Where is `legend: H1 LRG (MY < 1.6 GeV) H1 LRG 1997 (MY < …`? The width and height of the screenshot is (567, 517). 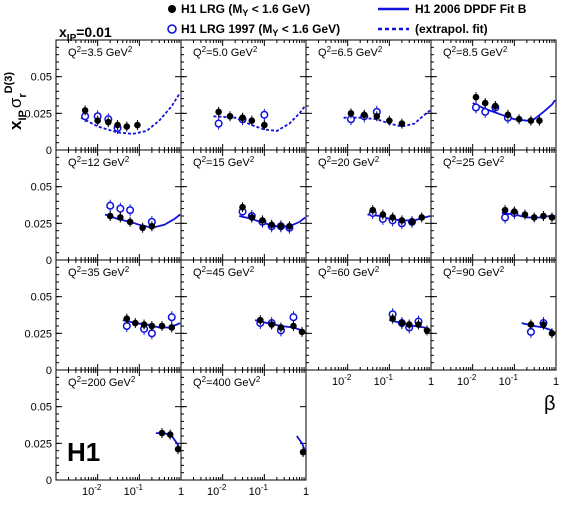 legend: H1 LRG (MY < 1.6 GeV) H1 LRG 1997 (MY < … is located at coordinates (347, 20).